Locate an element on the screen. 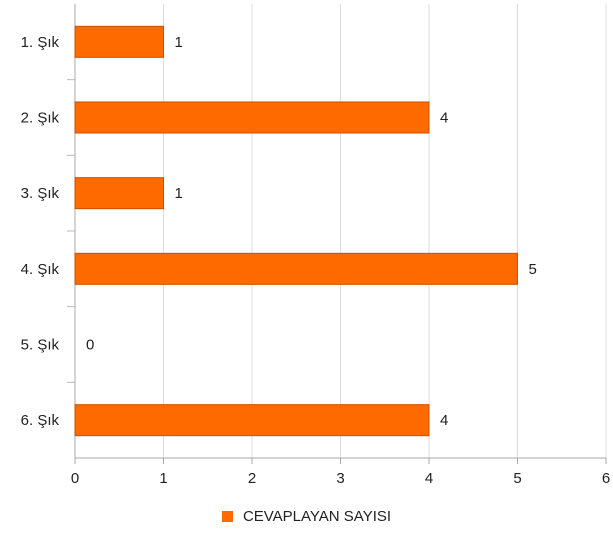 This screenshot has height=539, width=613. legend-swatch is located at coordinates (227, 516).